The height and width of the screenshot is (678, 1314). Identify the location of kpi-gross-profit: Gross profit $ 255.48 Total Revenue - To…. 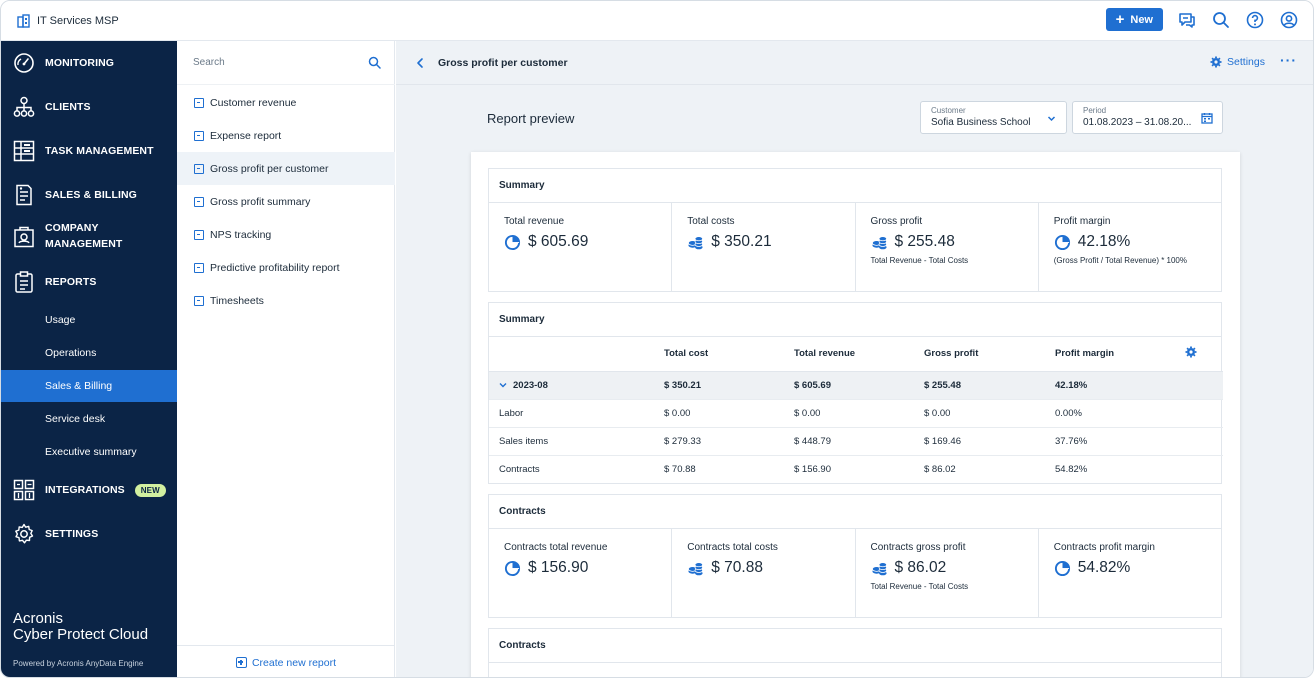
(947, 247).